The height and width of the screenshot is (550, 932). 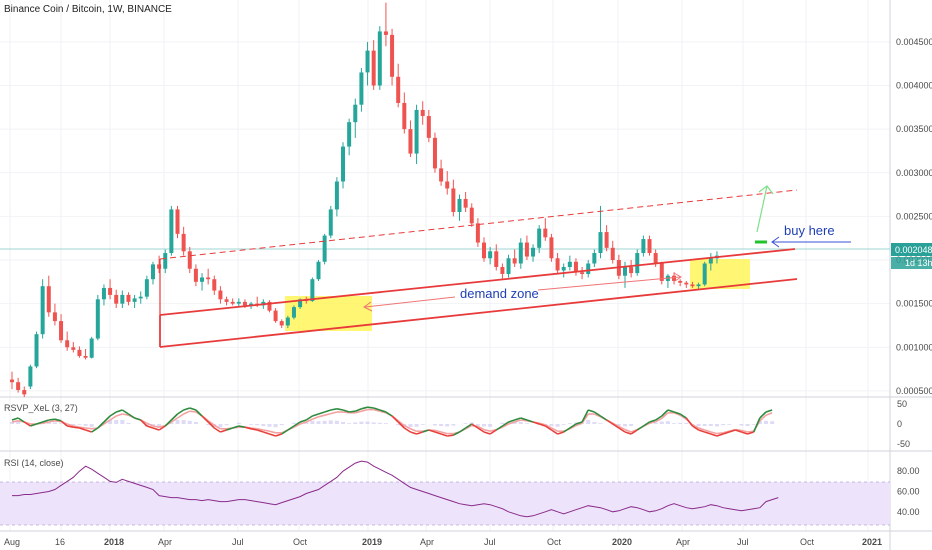 I want to click on indicator-1-tick-label: 50, so click(x=902, y=404).